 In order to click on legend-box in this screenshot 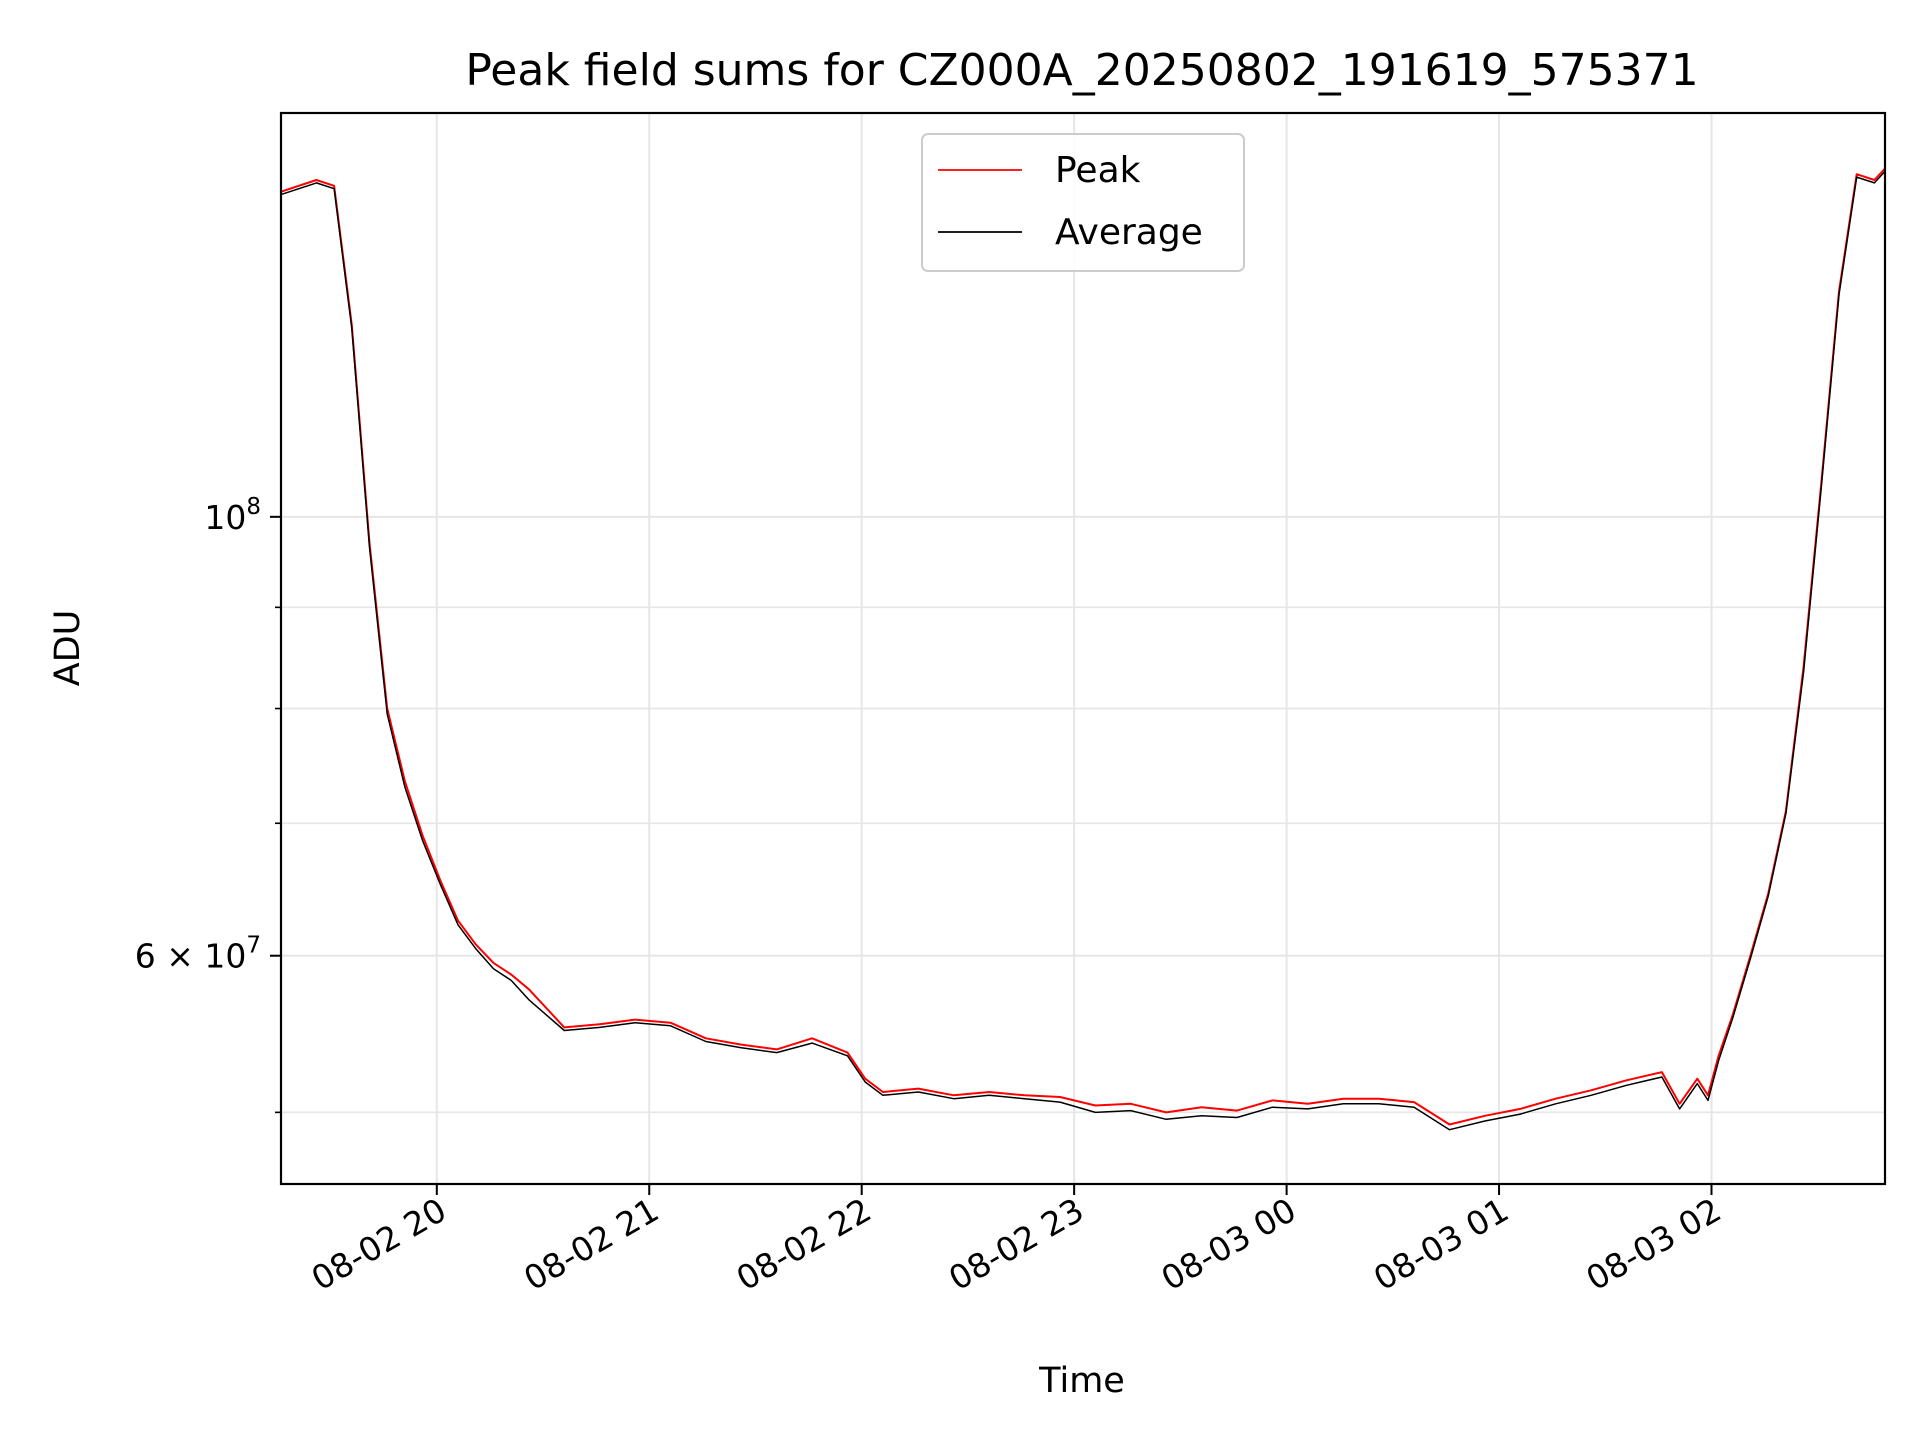, I will do `click(1083, 202)`.